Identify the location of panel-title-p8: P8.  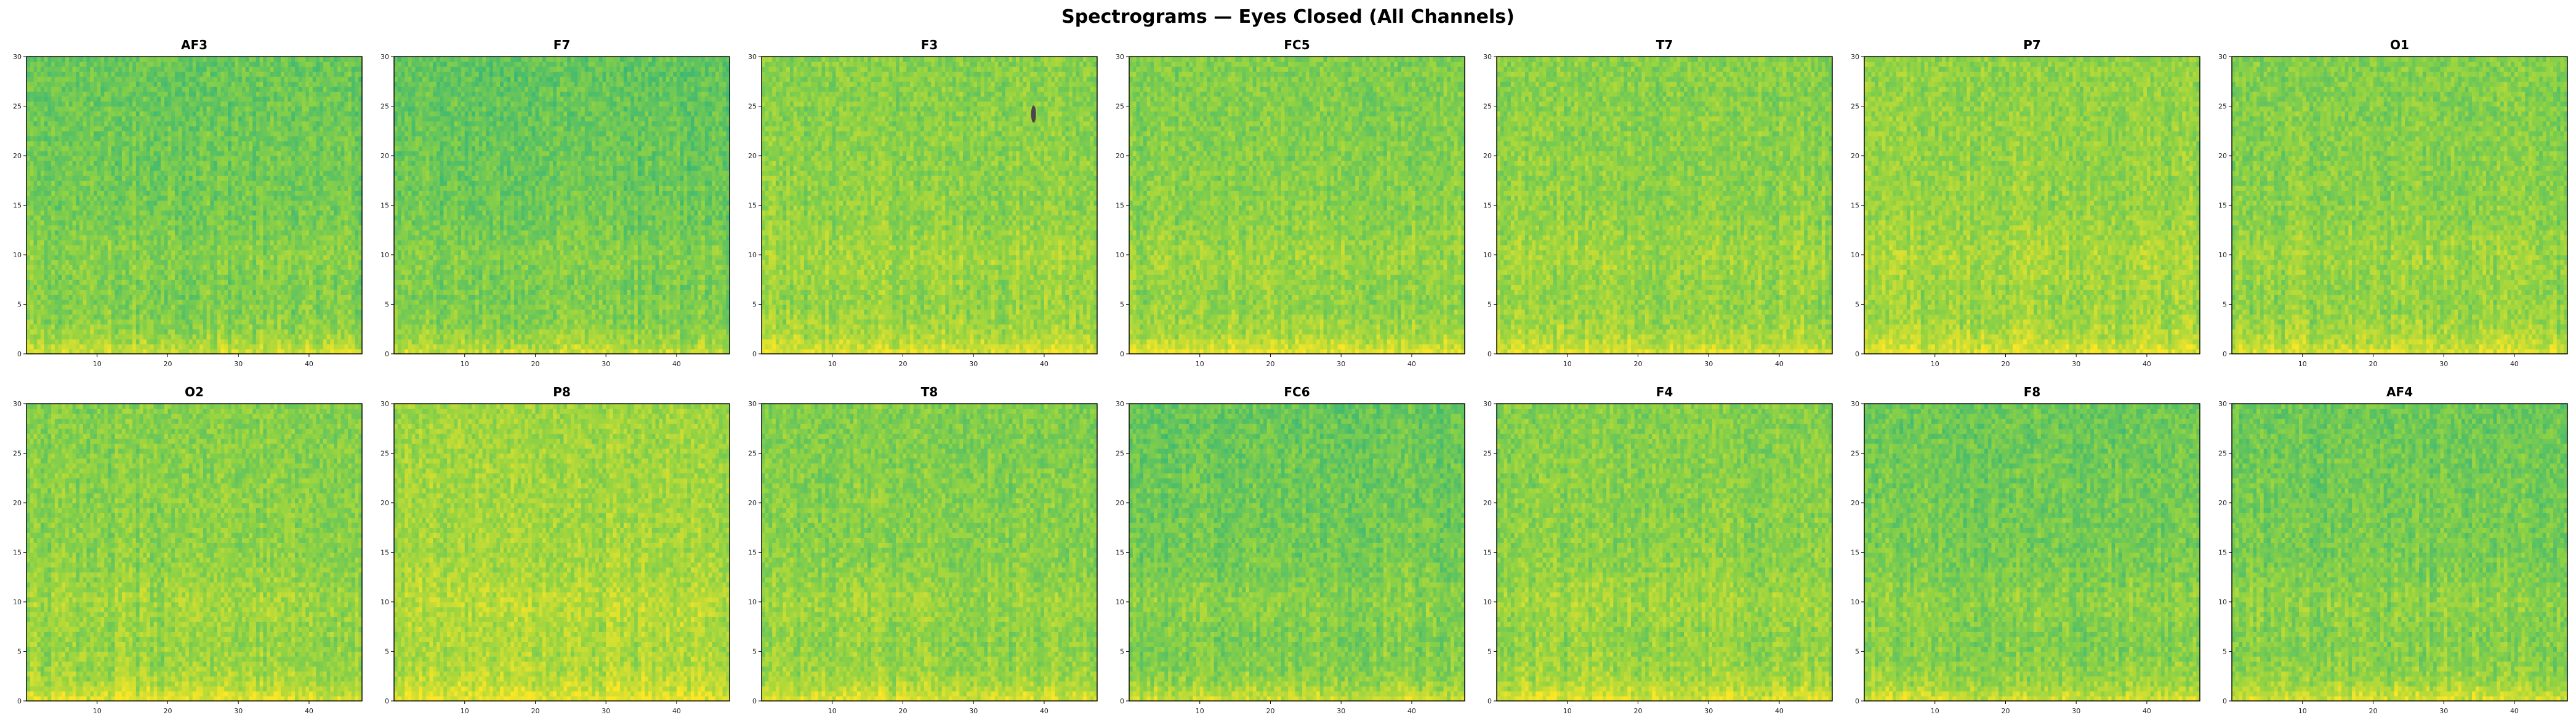
(562, 392).